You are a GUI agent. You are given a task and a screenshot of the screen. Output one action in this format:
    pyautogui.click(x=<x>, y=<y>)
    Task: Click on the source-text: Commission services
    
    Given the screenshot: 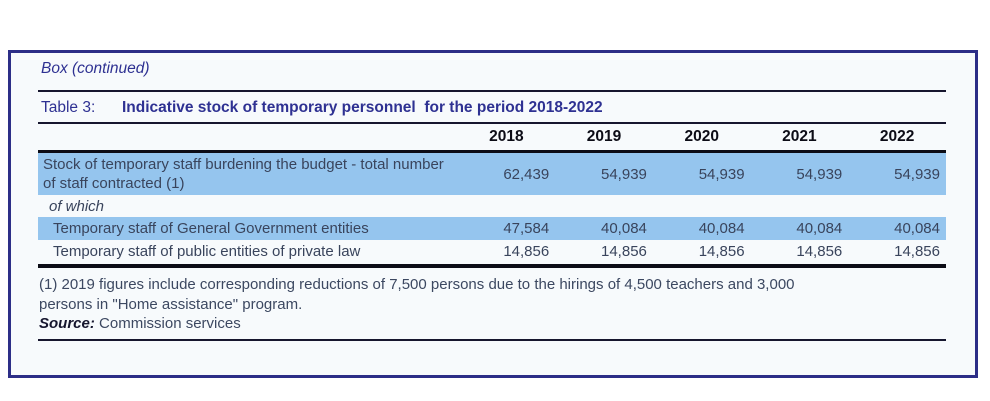 What is the action you would take?
    pyautogui.click(x=167, y=323)
    